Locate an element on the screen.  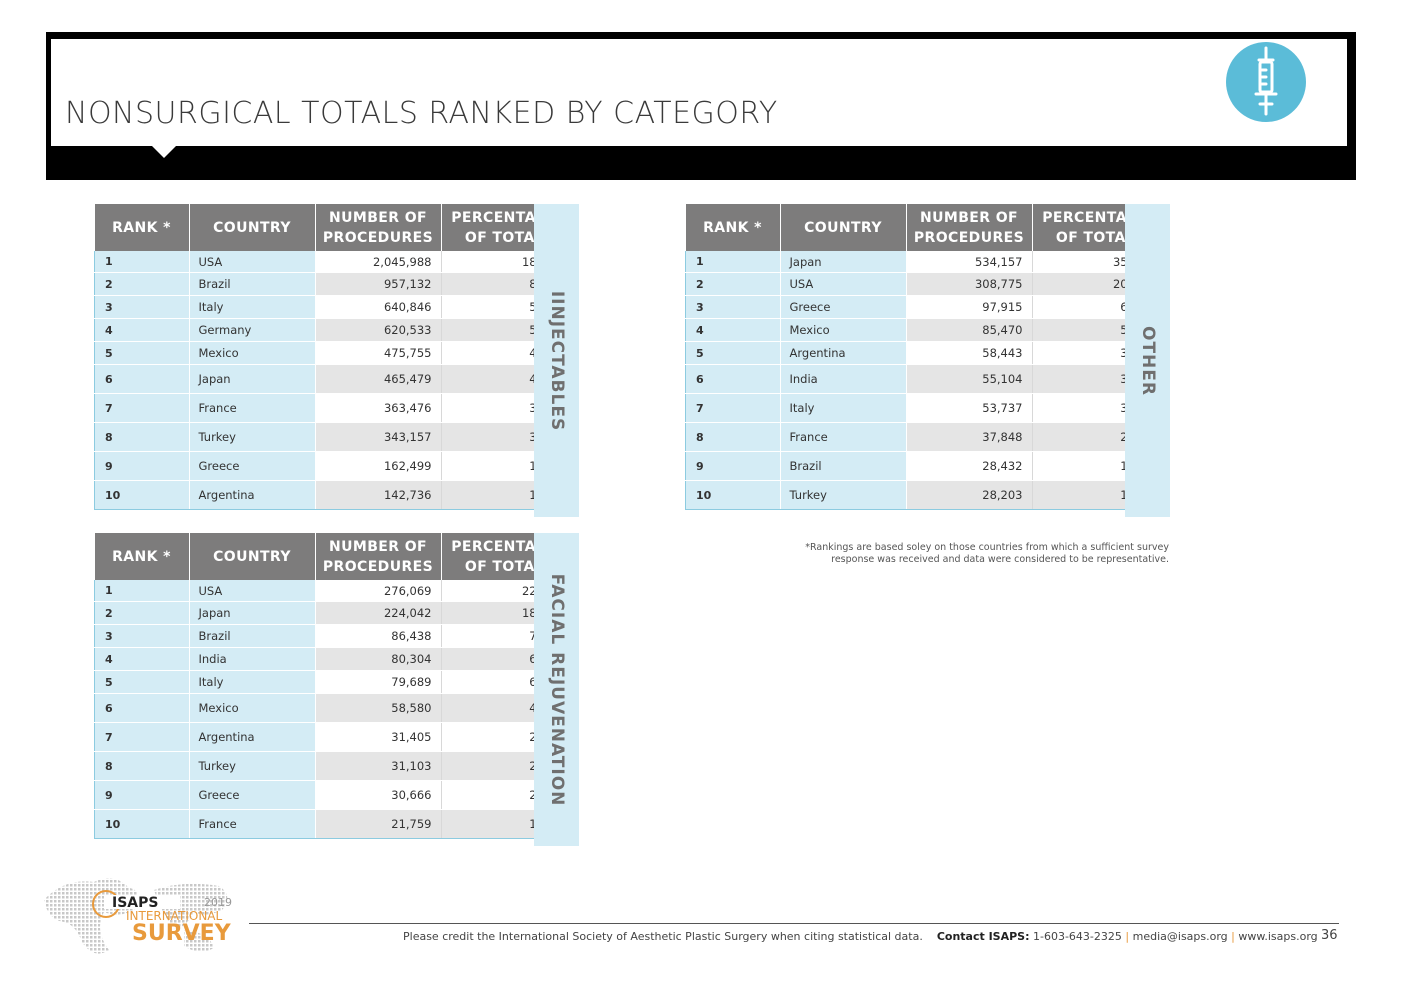
cell-num: 534,157 is located at coordinates (969, 262).